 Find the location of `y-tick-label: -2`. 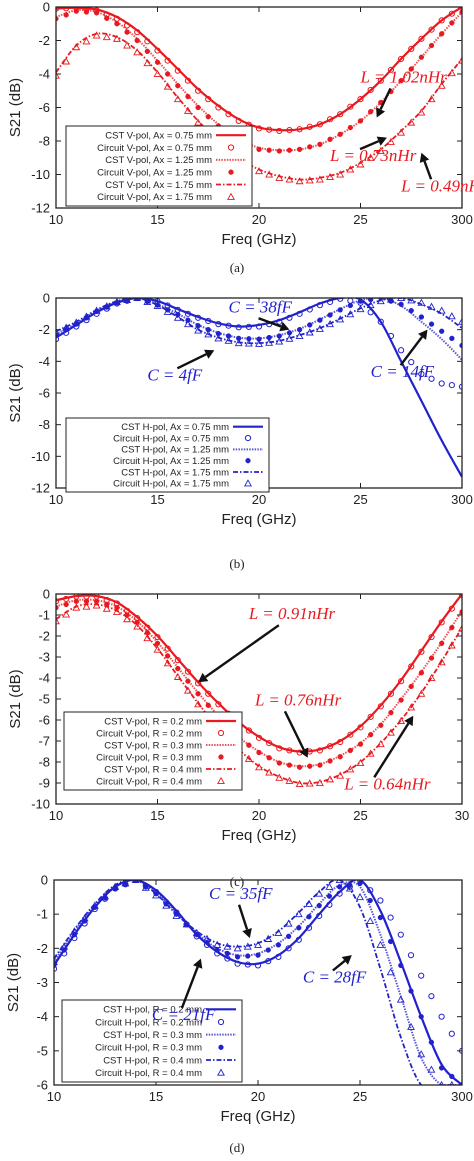

y-tick-label: -2 is located at coordinates (42, 948).